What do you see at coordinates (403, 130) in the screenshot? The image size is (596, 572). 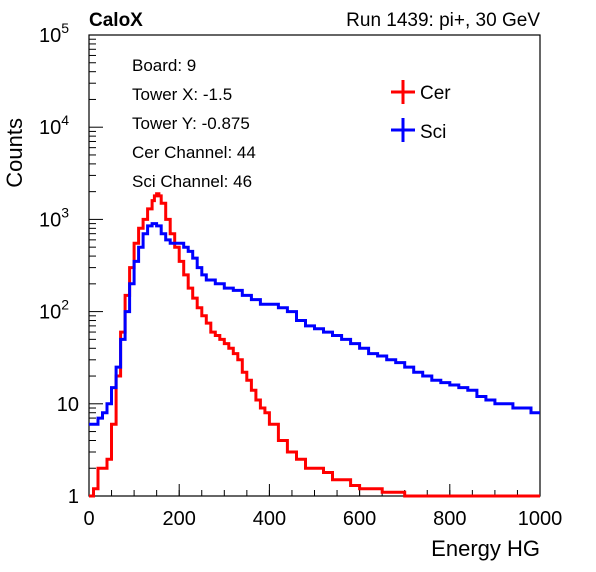 I see `legend-sci-marker` at bounding box center [403, 130].